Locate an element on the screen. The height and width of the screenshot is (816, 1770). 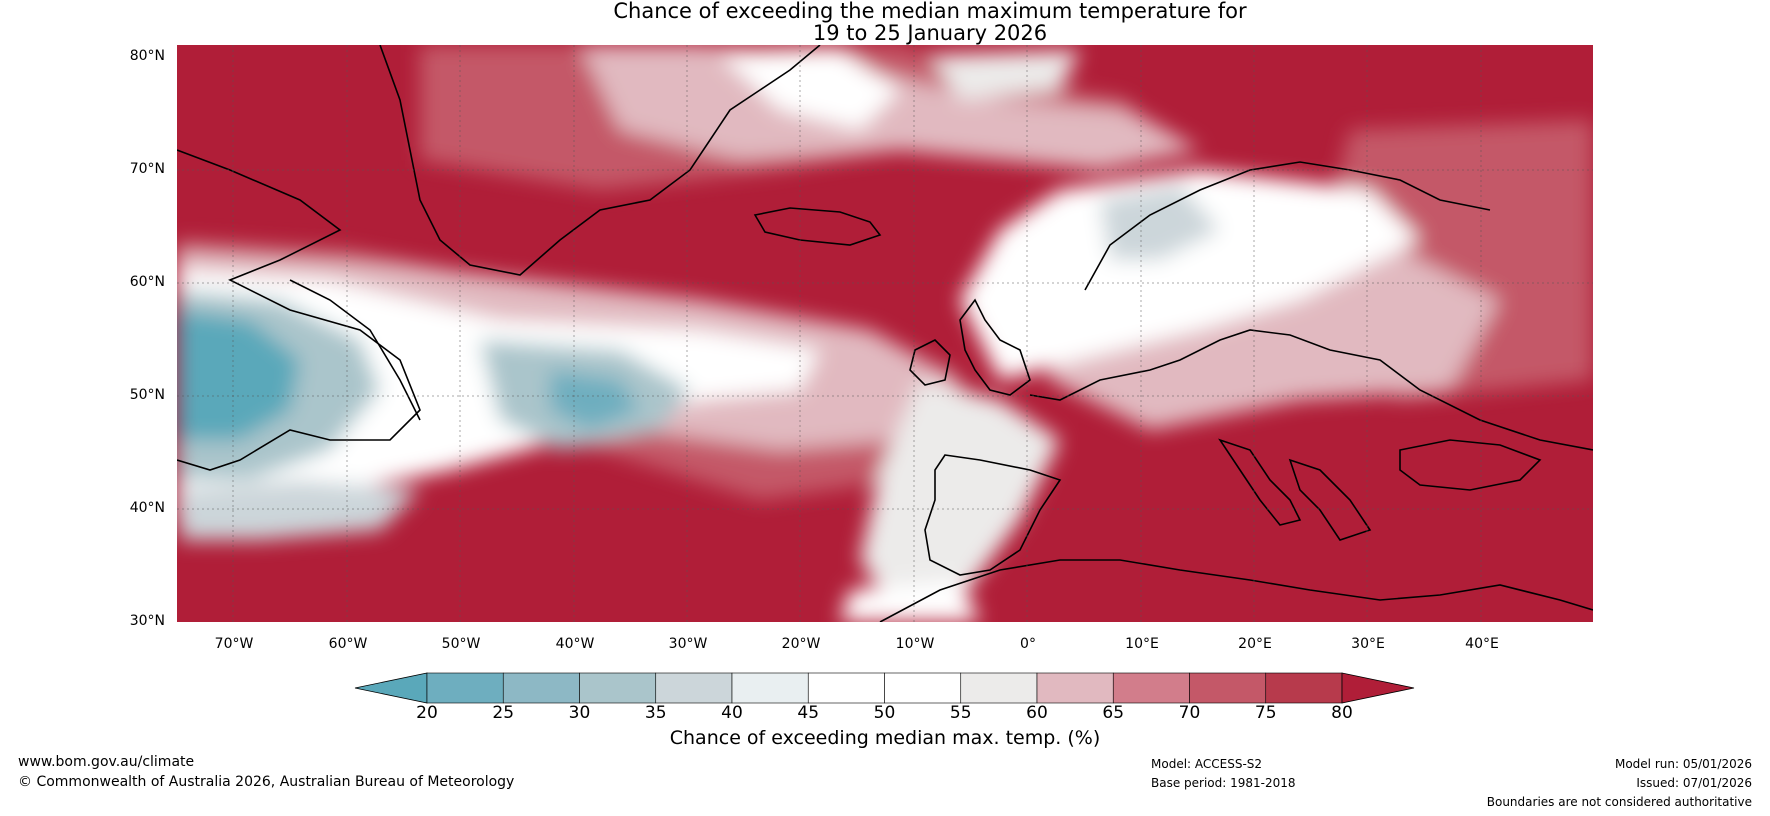
colorbar-tick-label: 35 is located at coordinates (655, 713).